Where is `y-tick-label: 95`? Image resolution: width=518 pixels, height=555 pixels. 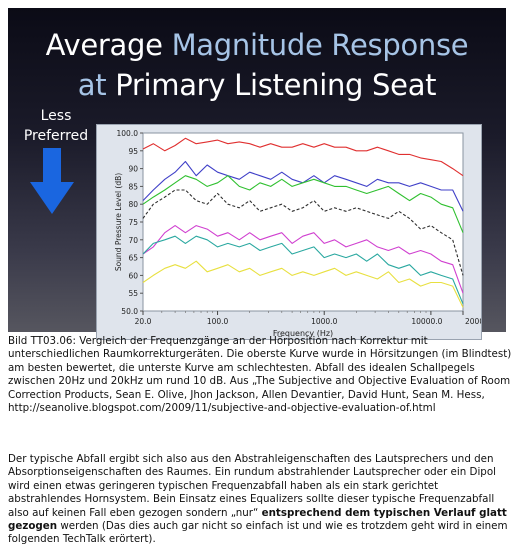 y-tick-label: 95 is located at coordinates (133, 151).